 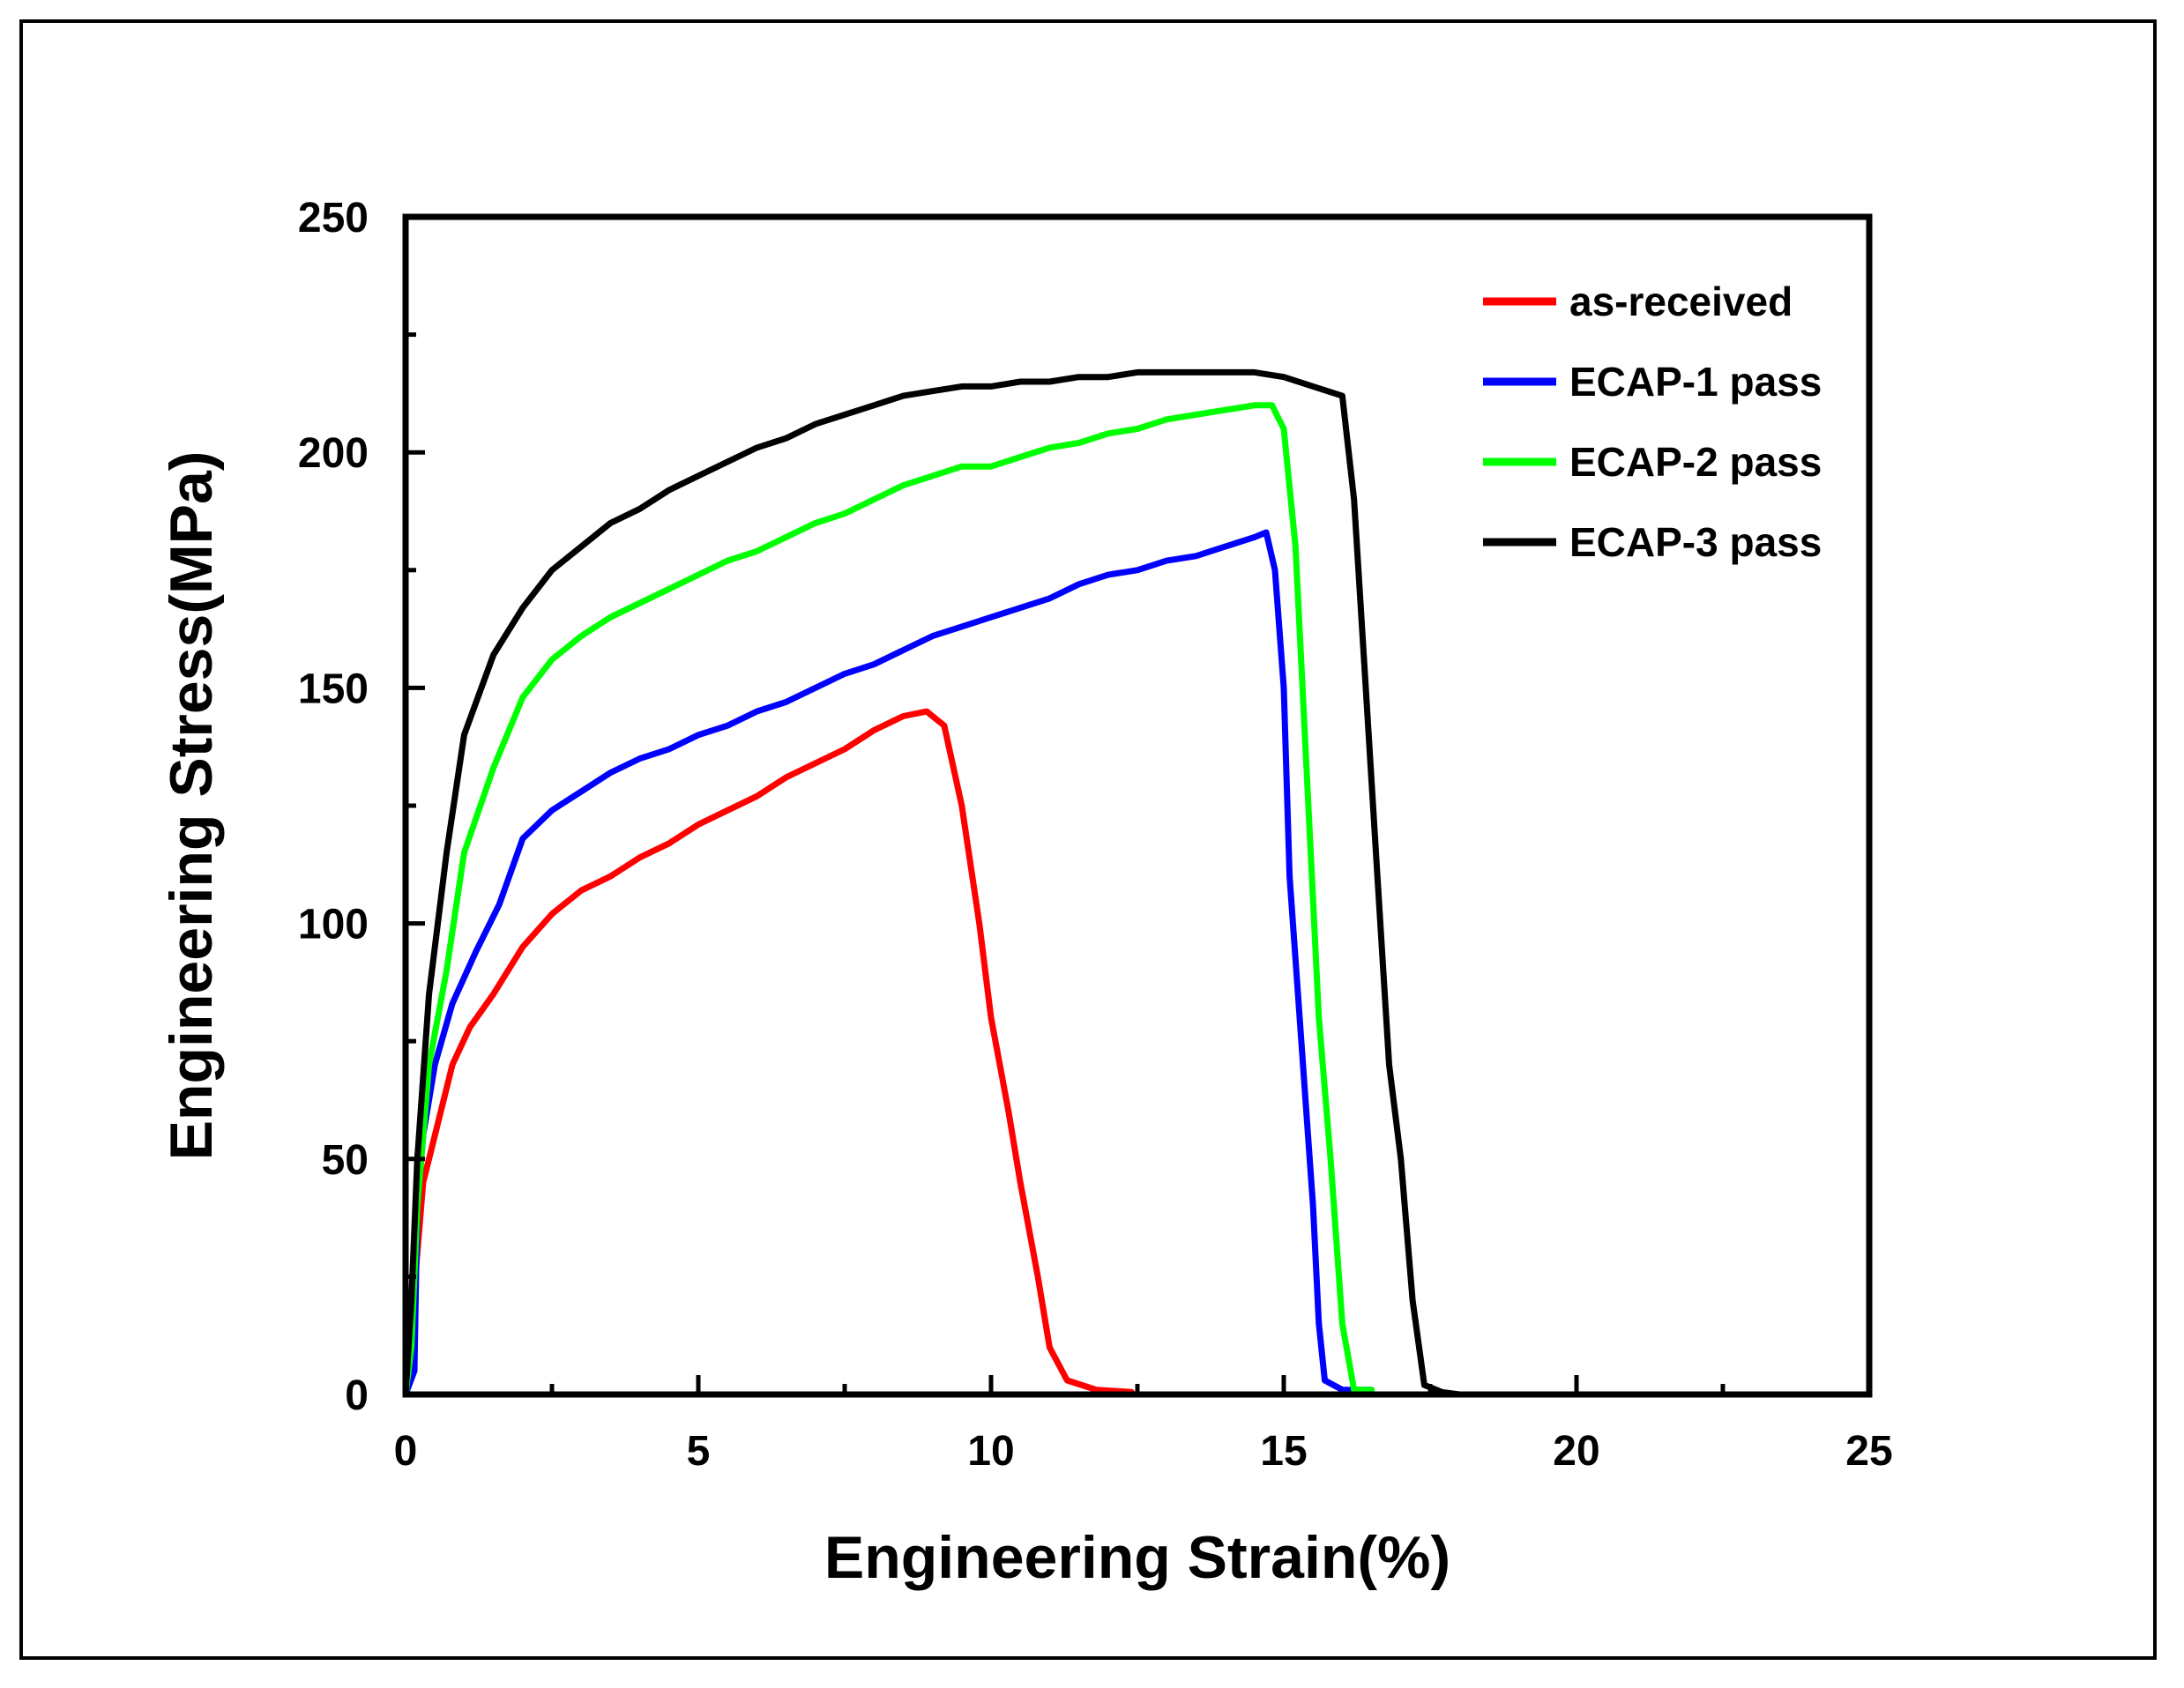 What do you see at coordinates (1283, 1452) in the screenshot?
I see `x-tick-label: 15` at bounding box center [1283, 1452].